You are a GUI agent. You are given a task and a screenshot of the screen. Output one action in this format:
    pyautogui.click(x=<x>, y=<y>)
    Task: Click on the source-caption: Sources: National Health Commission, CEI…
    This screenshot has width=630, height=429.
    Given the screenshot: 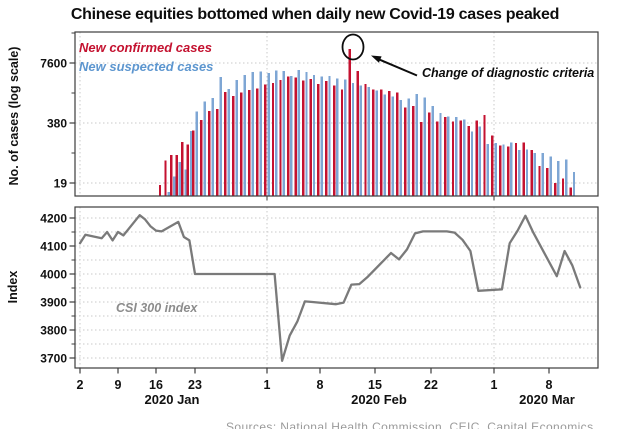 What is the action you would take?
    pyautogui.click(x=410, y=424)
    